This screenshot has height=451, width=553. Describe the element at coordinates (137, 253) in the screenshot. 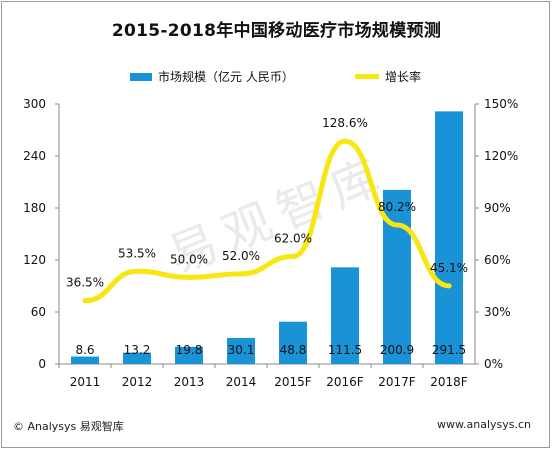

I see `line-data-label: 53.5%` at that location.